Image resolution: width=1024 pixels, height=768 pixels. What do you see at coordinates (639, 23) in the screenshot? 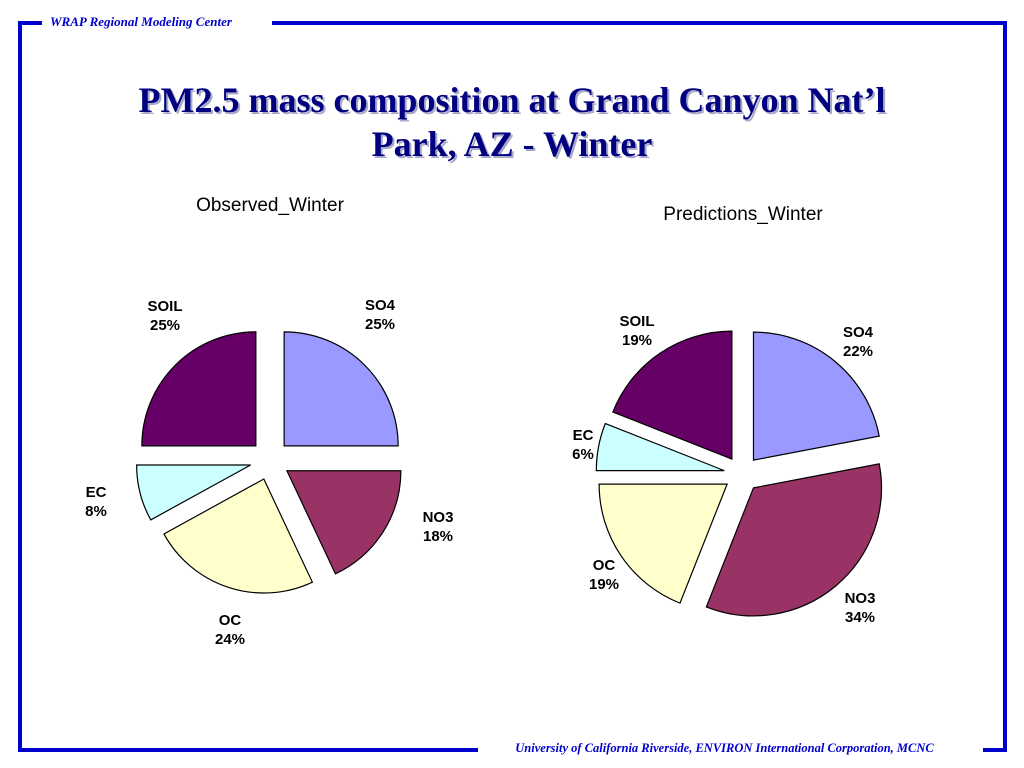
I see `frame-top-right-line` at bounding box center [639, 23].